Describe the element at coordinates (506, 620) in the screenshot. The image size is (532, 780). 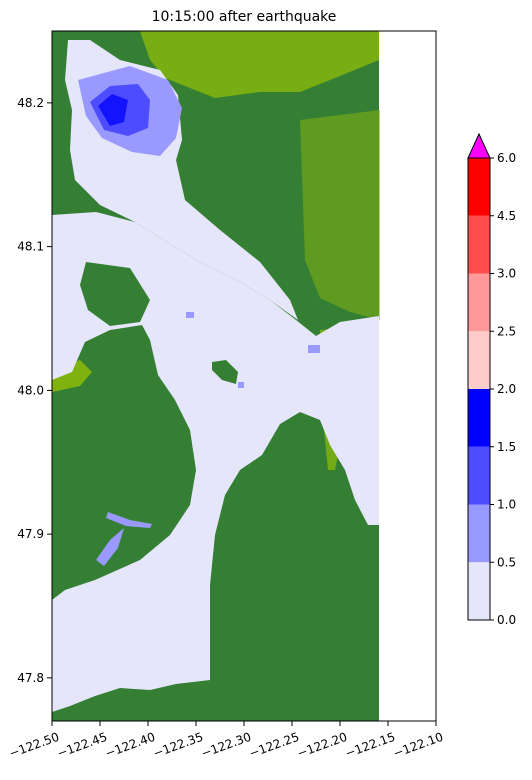
I see `colorbar-tick-label: 0.0` at that location.